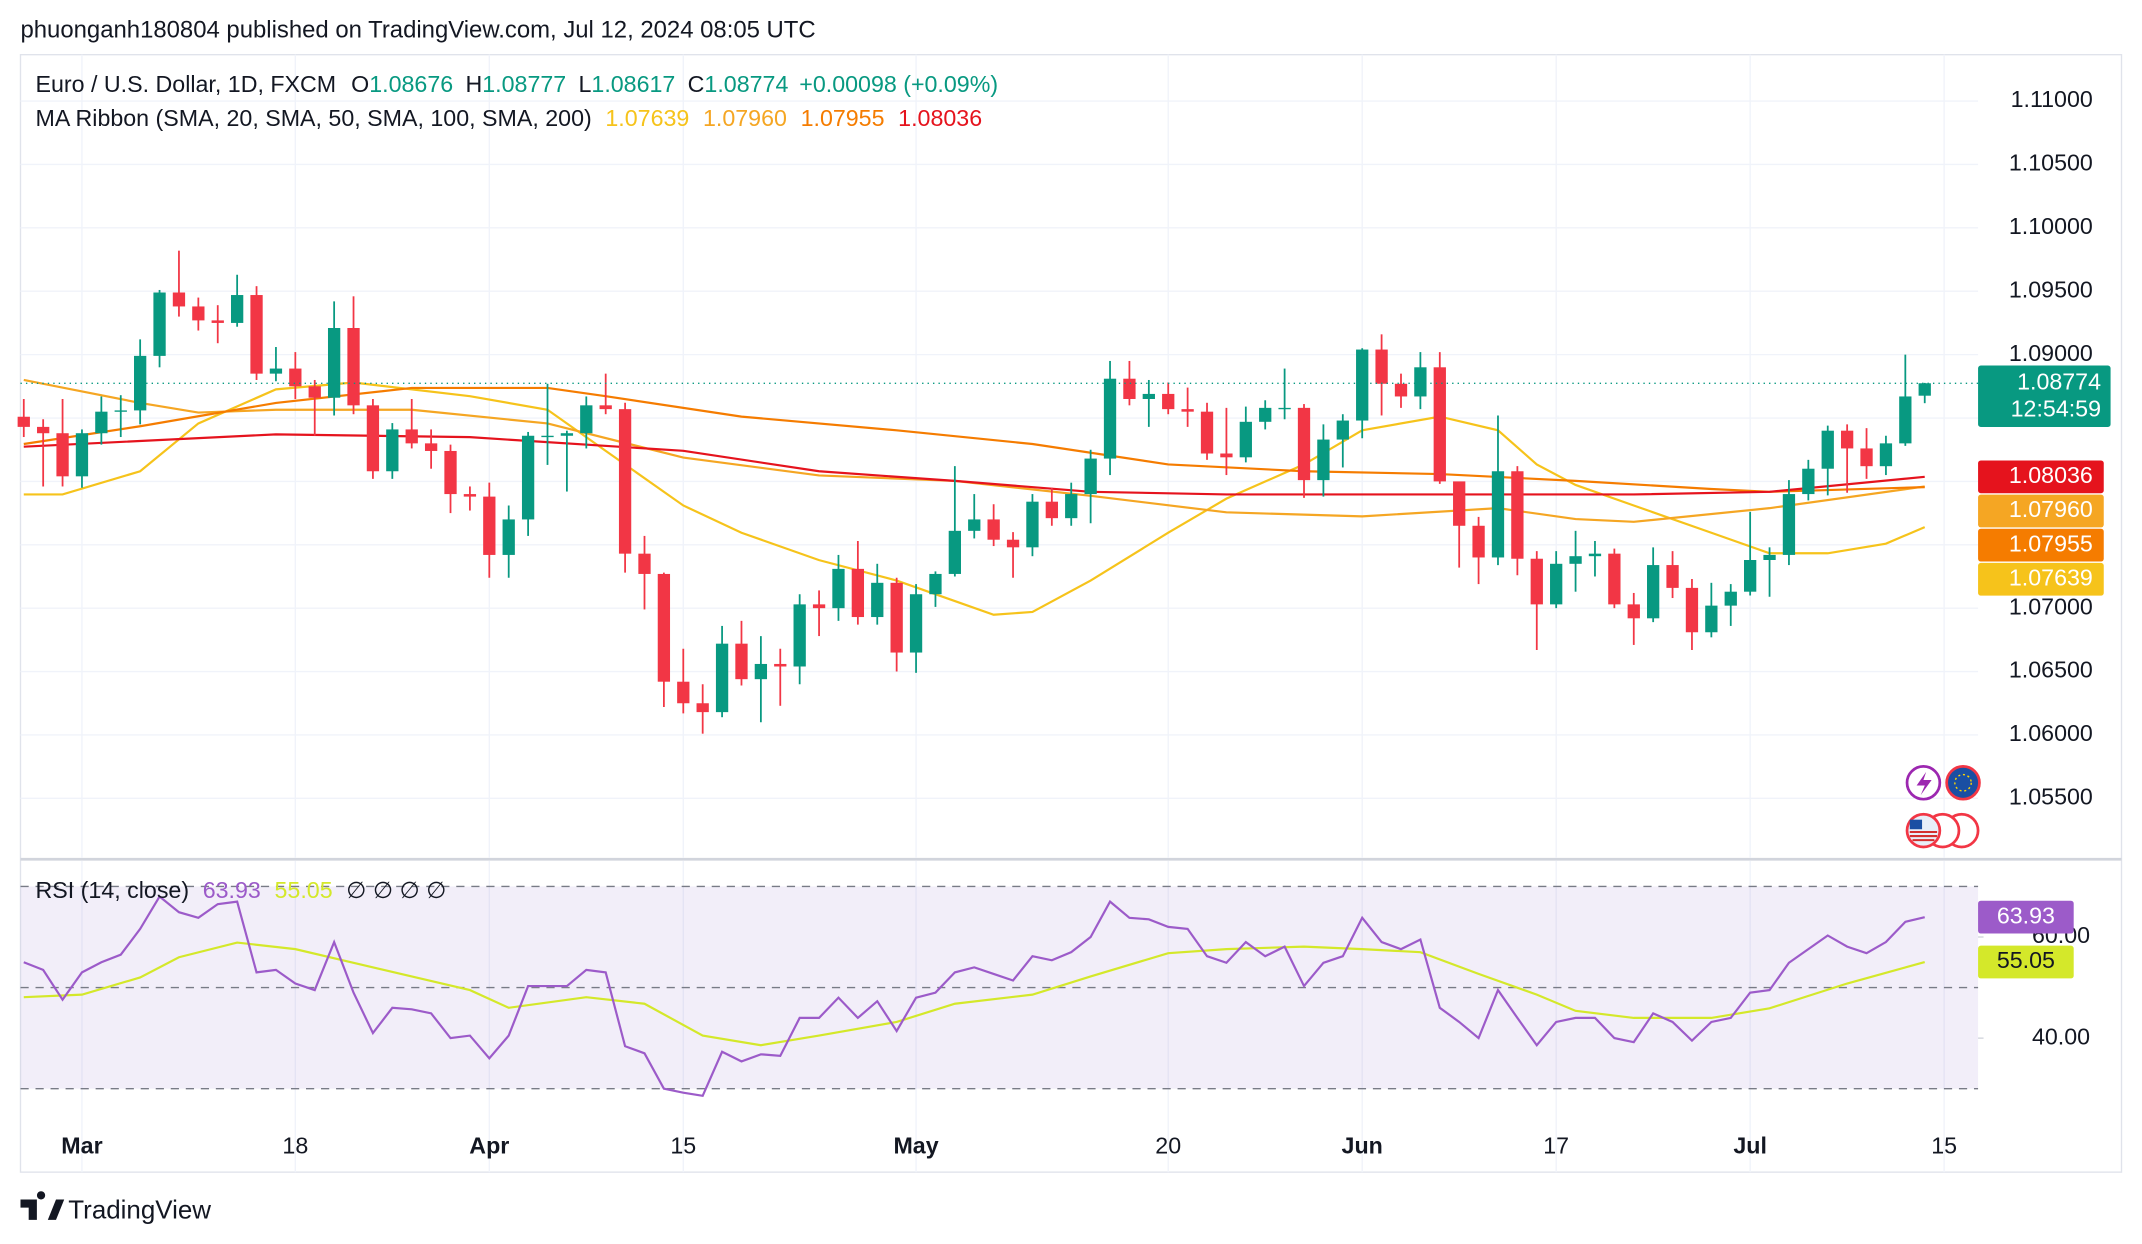 The width and height of the screenshot is (2142, 1244). I want to click on y-tick-label: 1.06500, so click(2051, 670).